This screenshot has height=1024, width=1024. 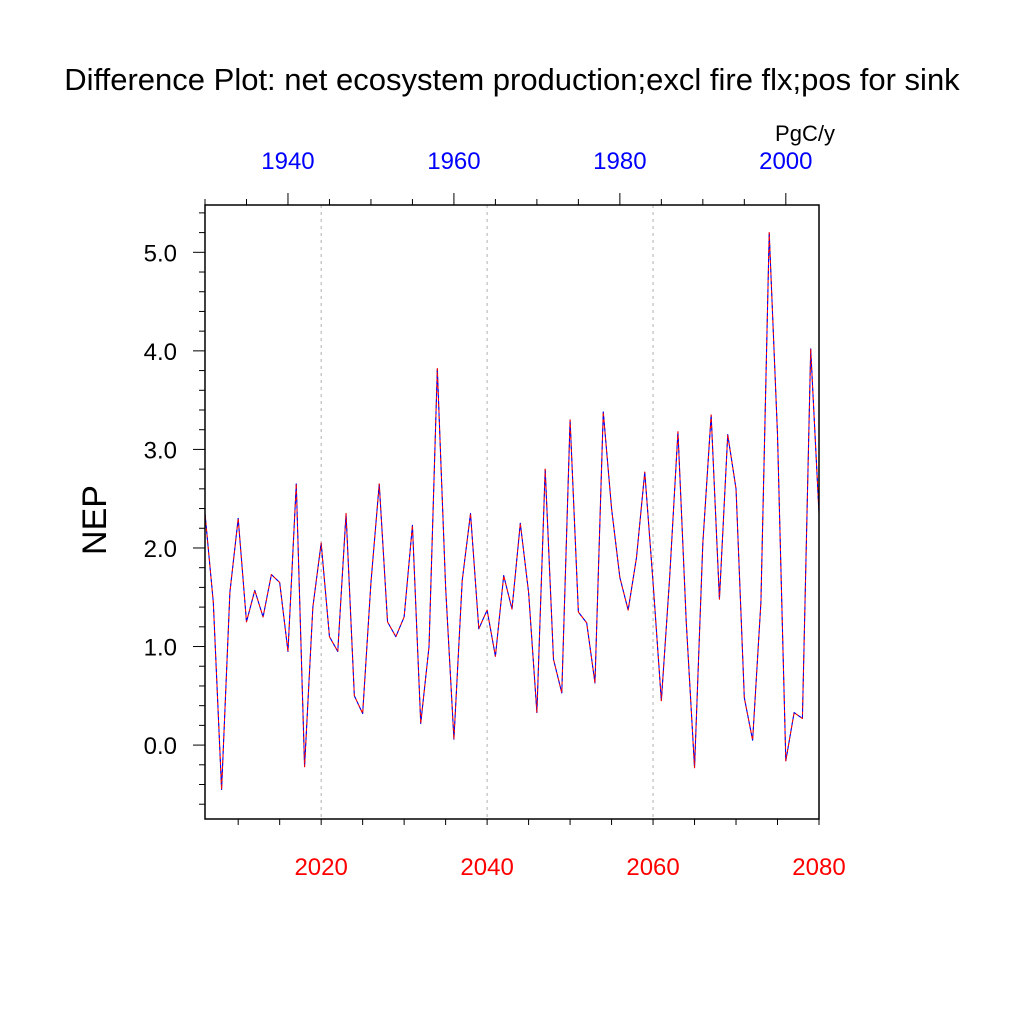 I want to click on x-bottom-tick-label: 2020, so click(x=320, y=867).